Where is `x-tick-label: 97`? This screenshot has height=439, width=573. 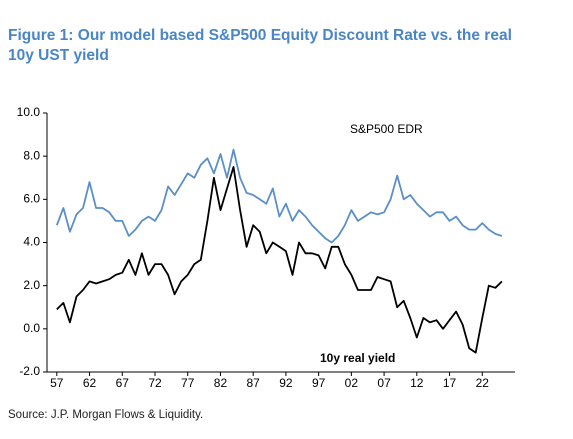
x-tick-label: 97 is located at coordinates (319, 383).